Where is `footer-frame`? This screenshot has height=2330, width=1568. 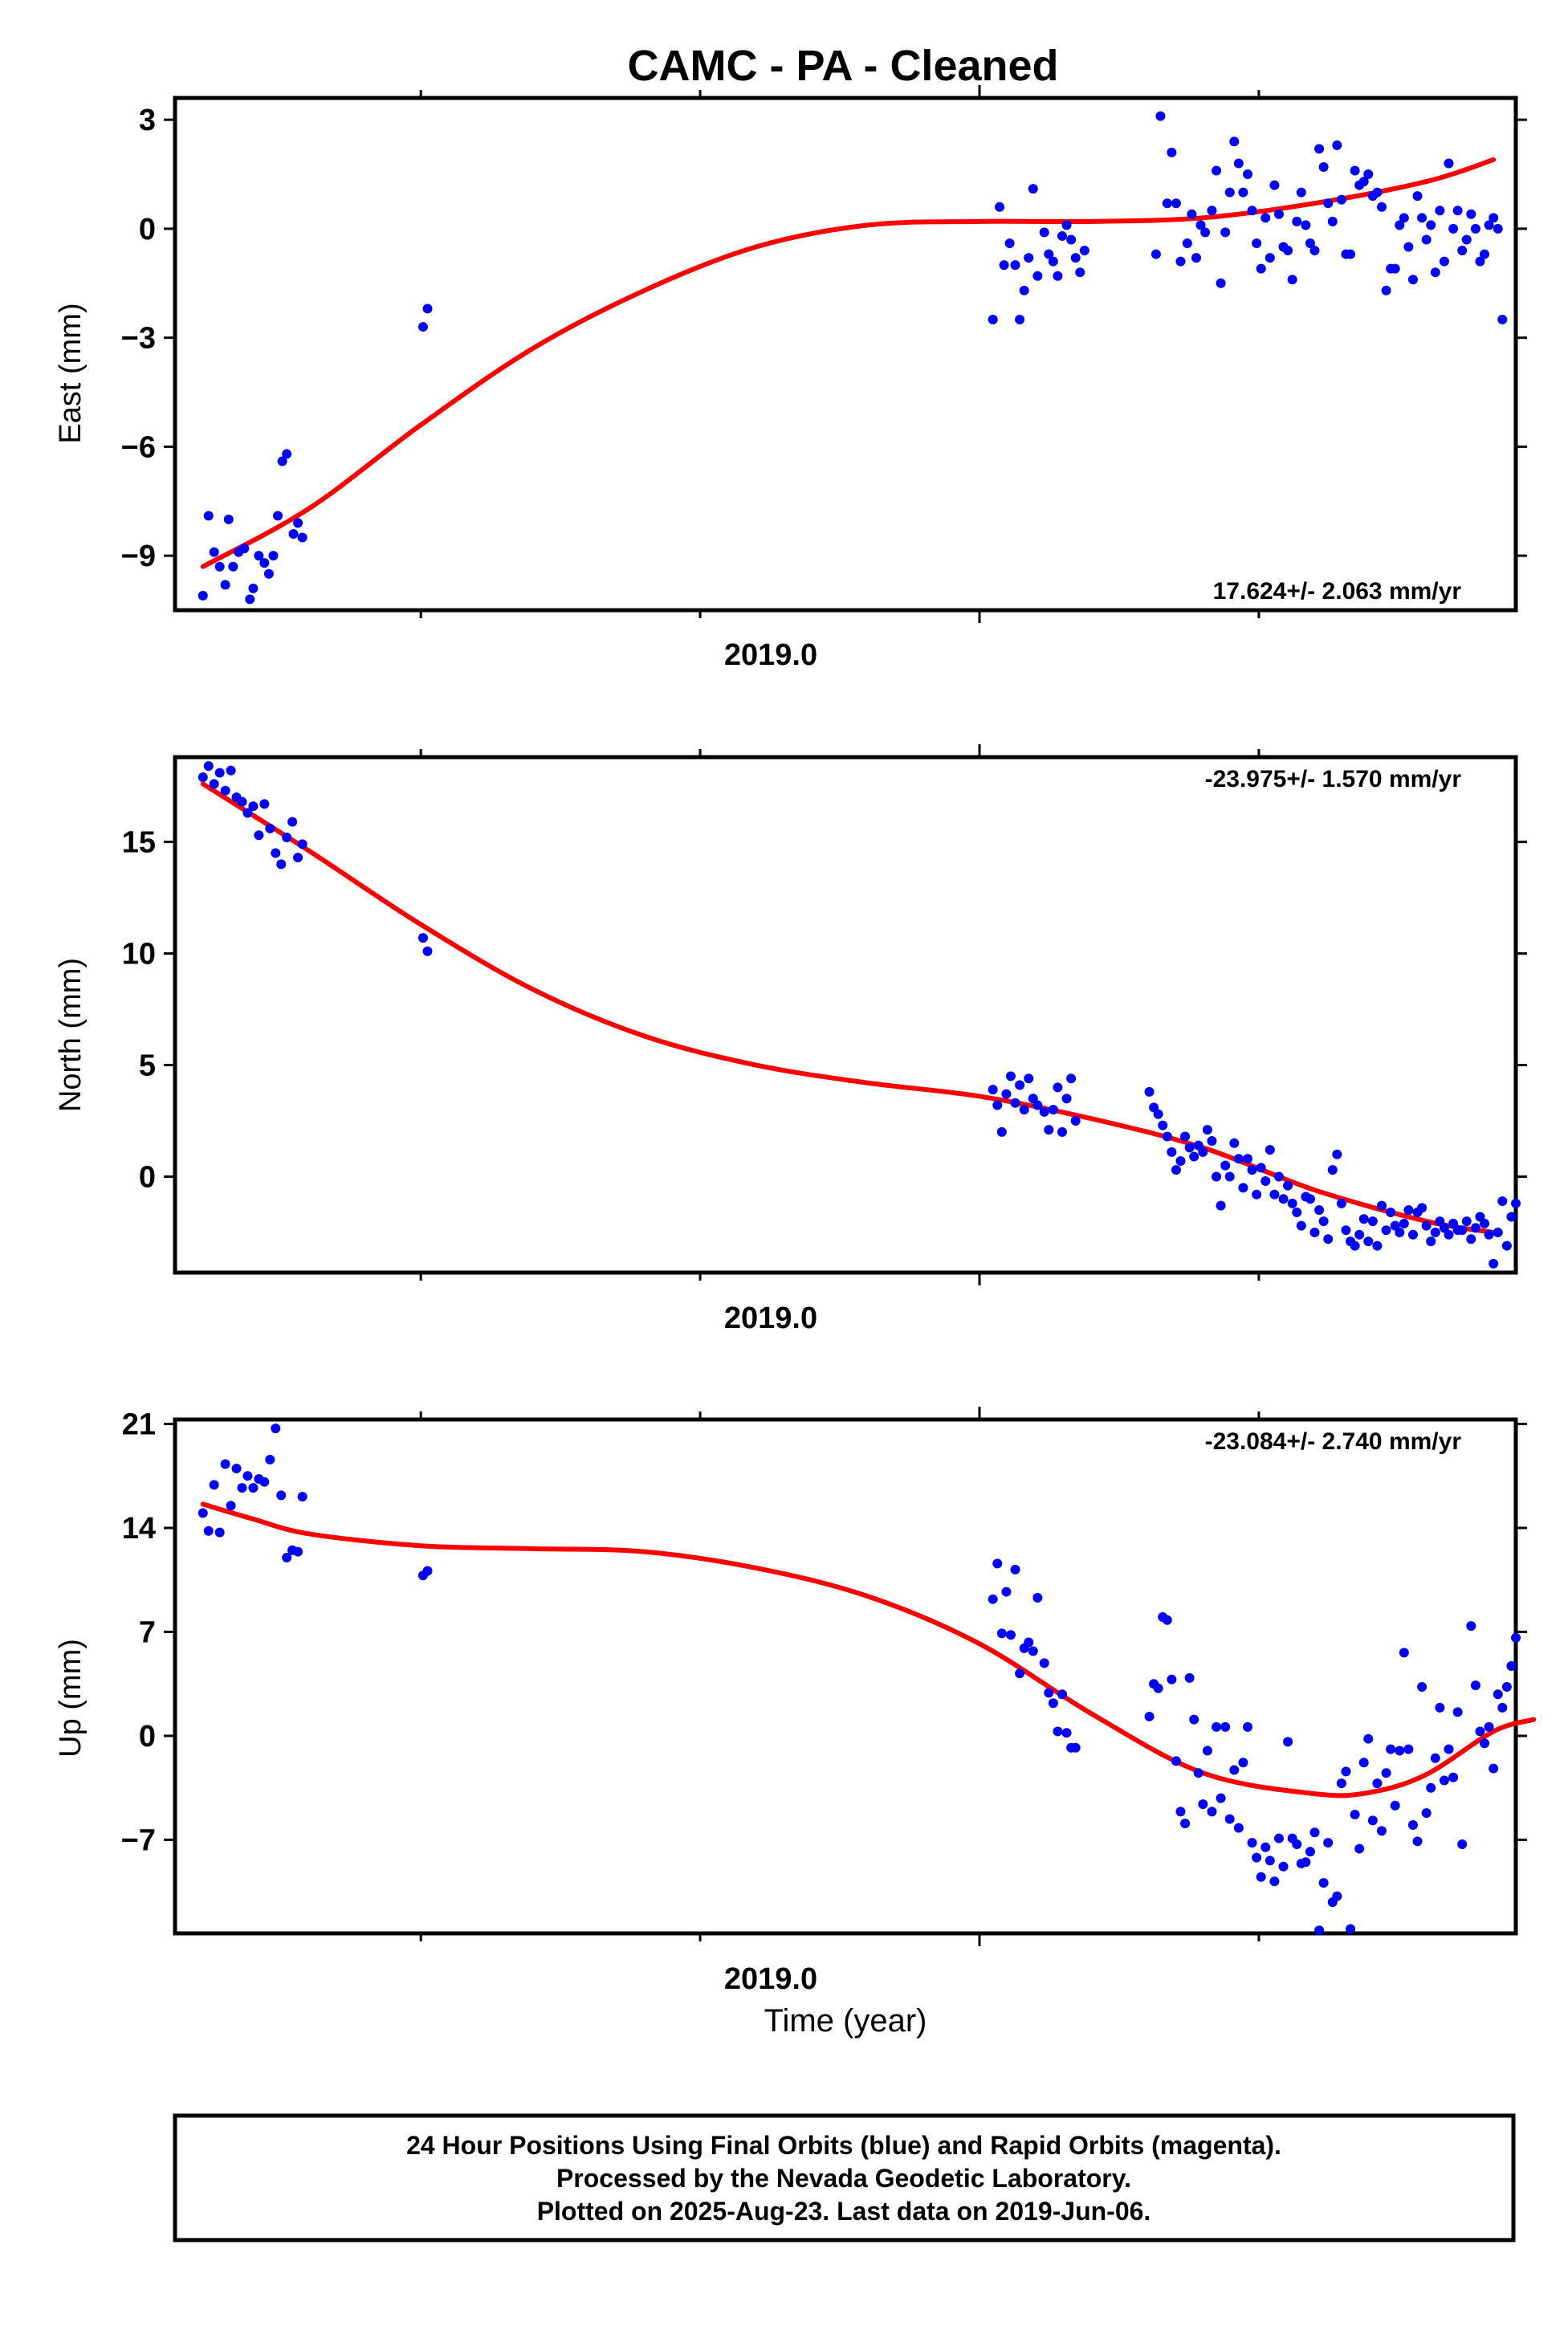
footer-frame is located at coordinates (844, 2177).